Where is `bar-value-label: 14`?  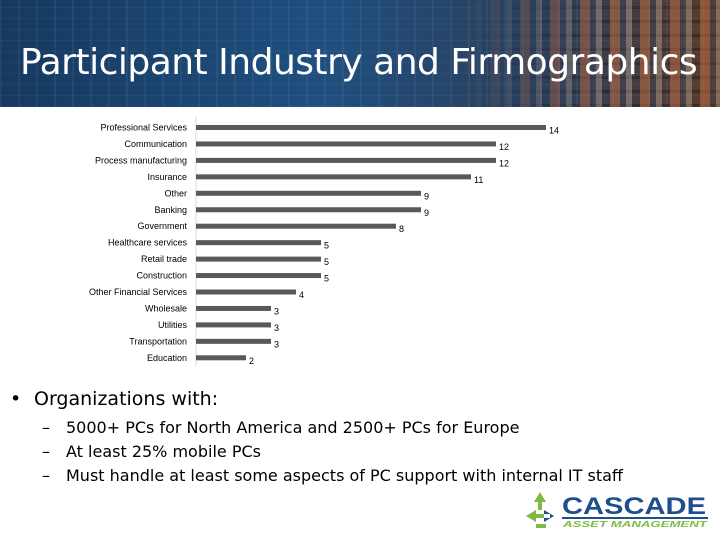 bar-value-label: 14 is located at coordinates (554, 131).